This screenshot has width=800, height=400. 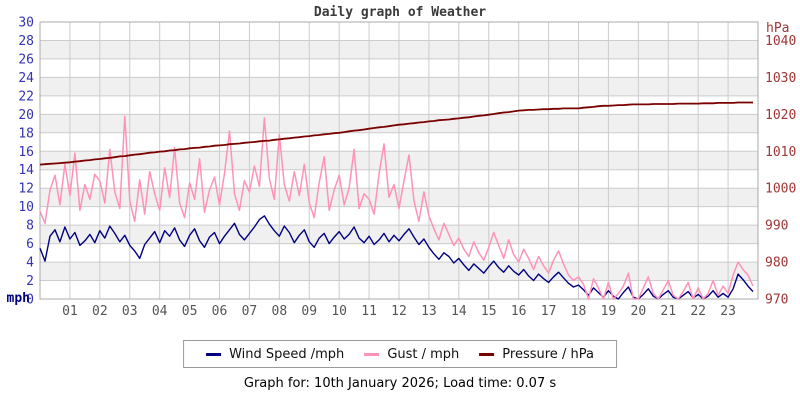 I want to click on y-axis-left-tick-label: 28, so click(x=26, y=41).